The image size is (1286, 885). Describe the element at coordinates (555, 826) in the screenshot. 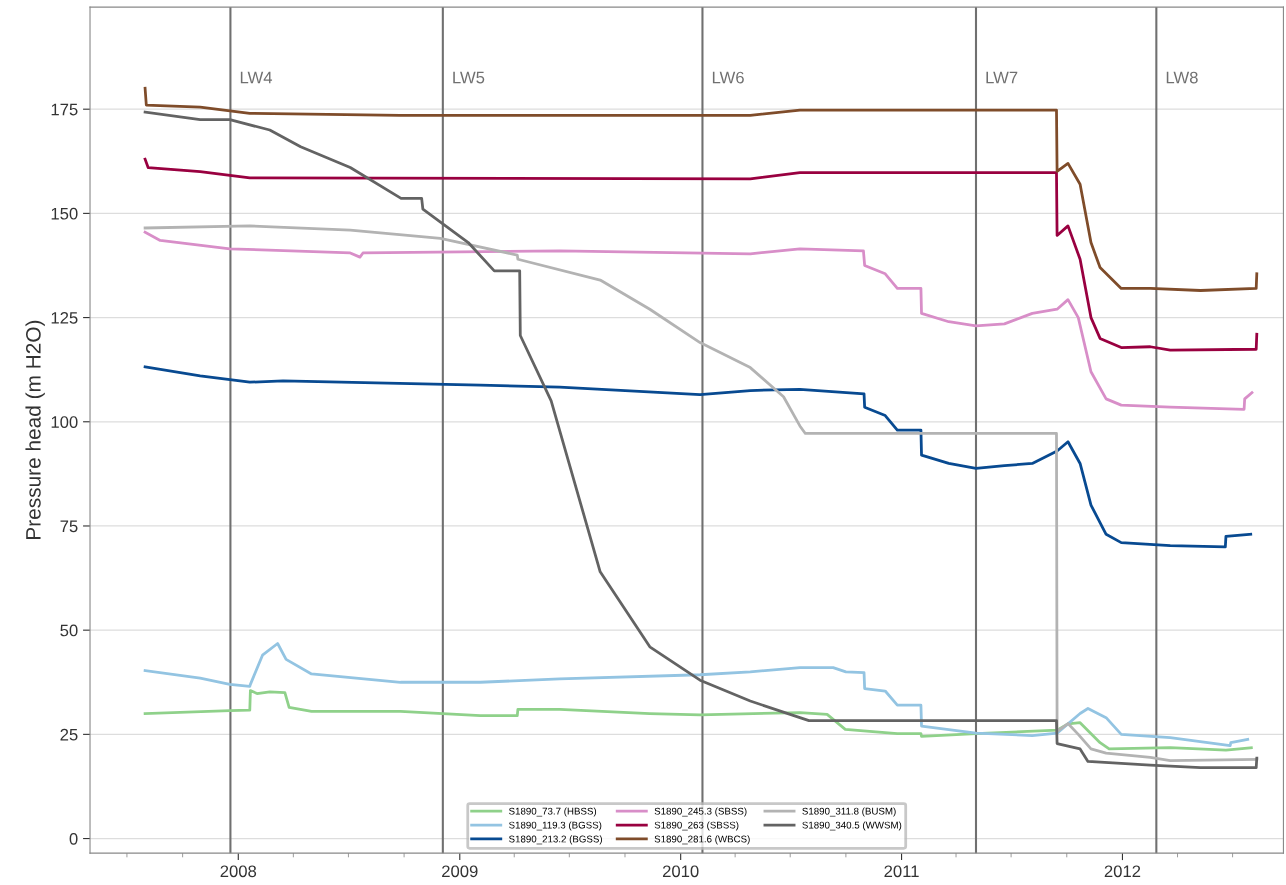

I see `legend-label: S1890_119.3 (BGSS)` at that location.